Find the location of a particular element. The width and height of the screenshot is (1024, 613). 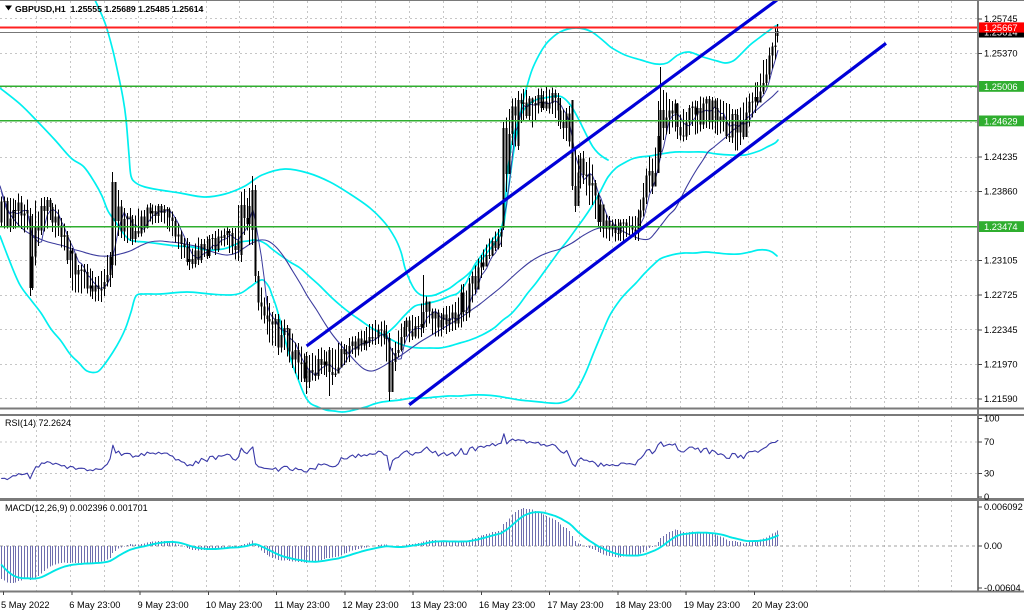

svg-text: 11 May 23:00 is located at coordinates (302, 605).